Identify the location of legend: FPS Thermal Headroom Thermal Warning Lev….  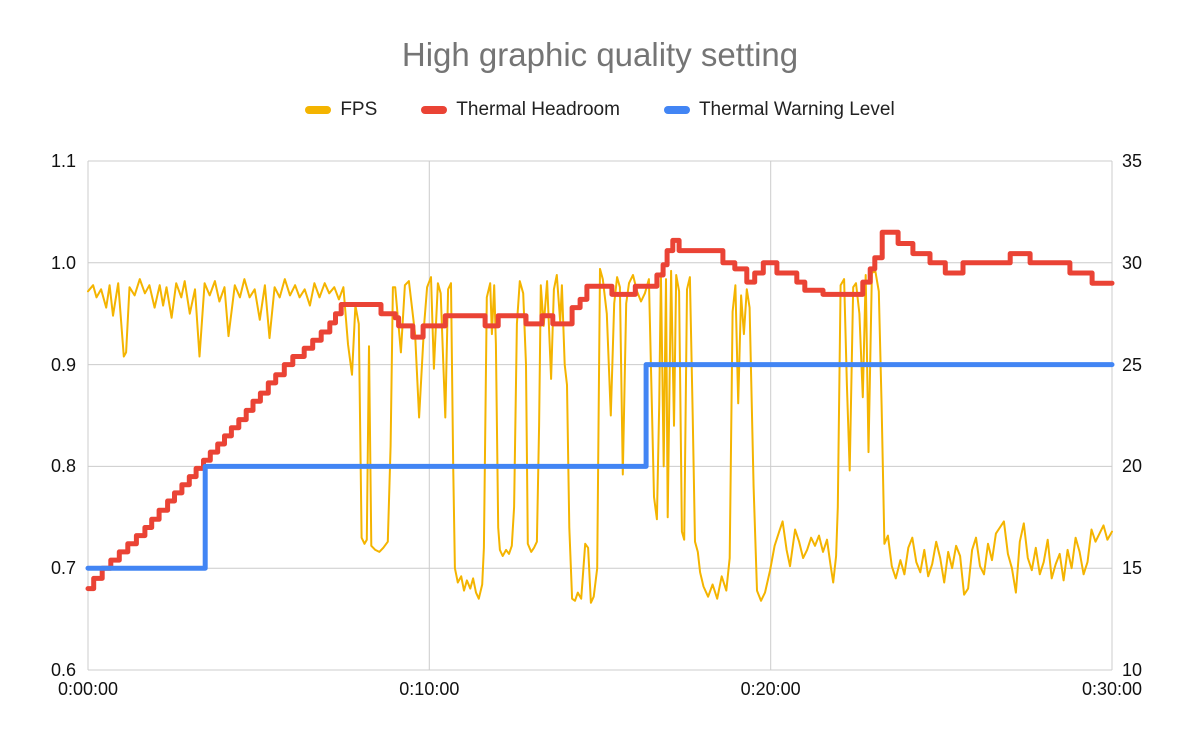
(600, 110).